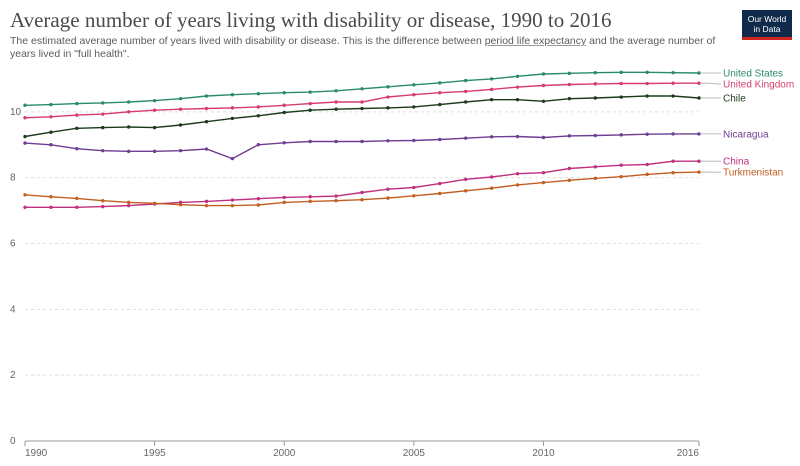 The image size is (800, 466). I want to click on series-label-nicaragua: Nicaragua, so click(746, 134).